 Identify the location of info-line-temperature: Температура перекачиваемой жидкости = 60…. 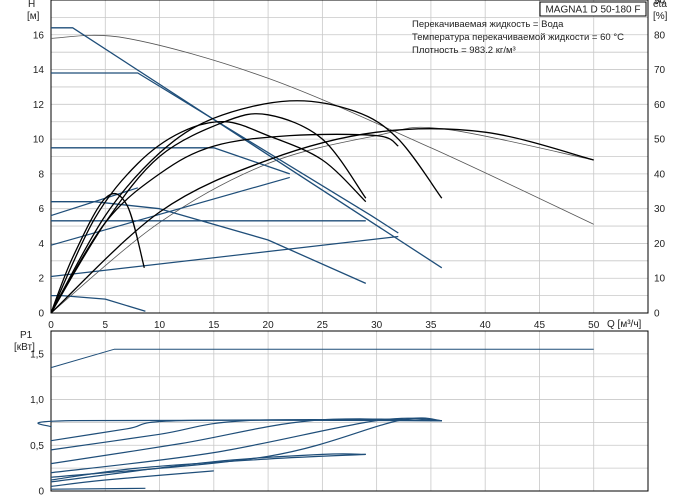
(518, 37).